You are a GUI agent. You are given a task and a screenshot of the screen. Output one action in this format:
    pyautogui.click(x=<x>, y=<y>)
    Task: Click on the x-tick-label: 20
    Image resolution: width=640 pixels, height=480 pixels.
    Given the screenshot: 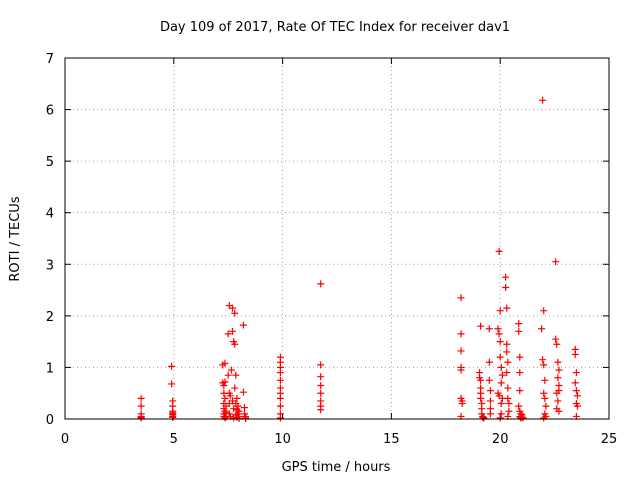 What is the action you would take?
    pyautogui.click(x=500, y=439)
    